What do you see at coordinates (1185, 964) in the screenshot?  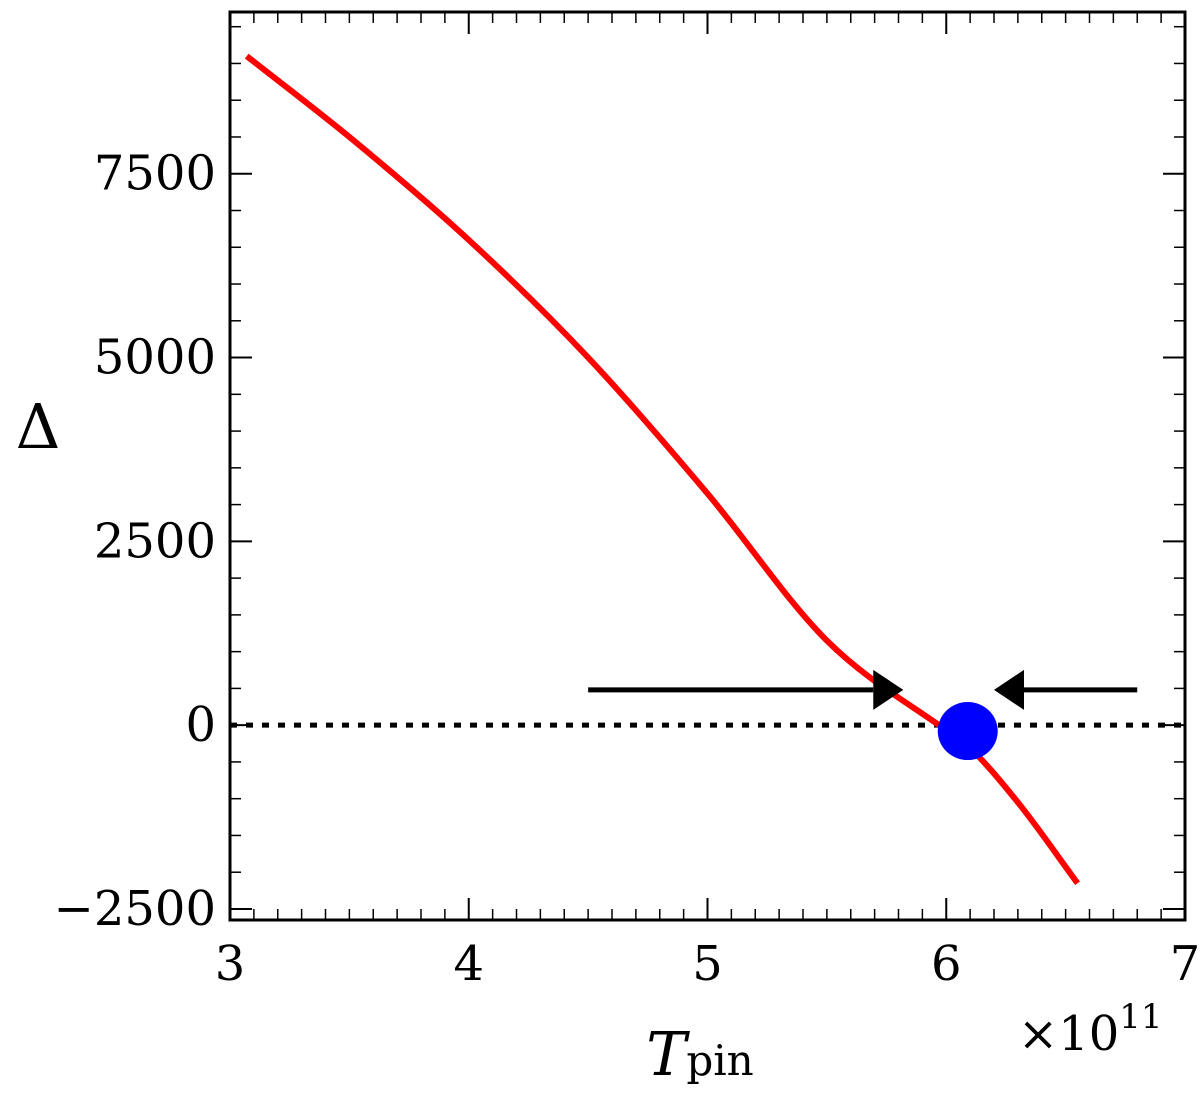 I see `x-tick-label: 7` at bounding box center [1185, 964].